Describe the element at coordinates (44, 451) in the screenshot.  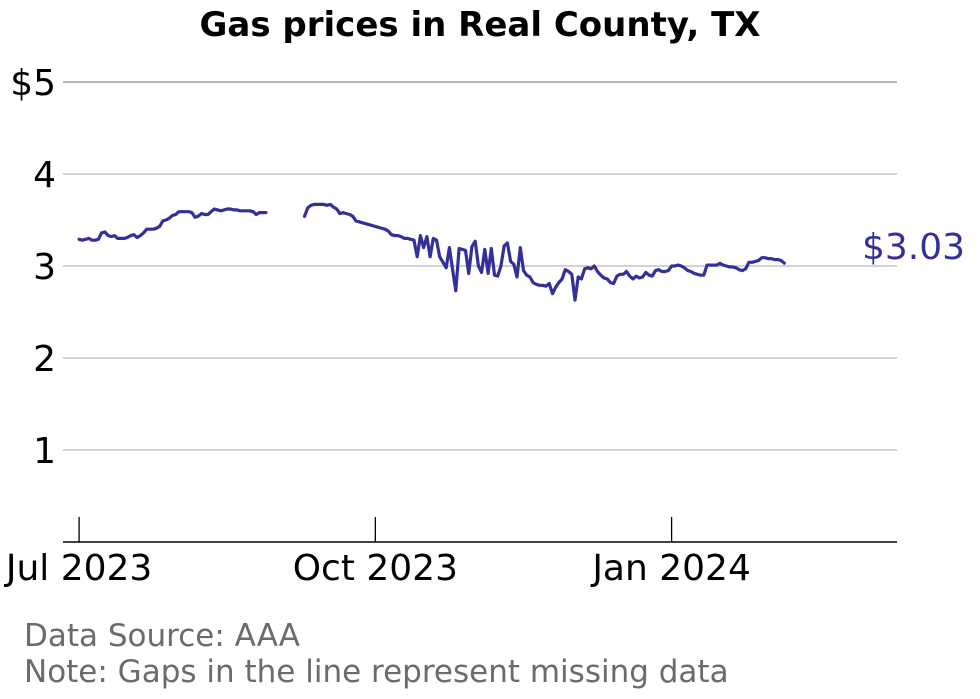
I see `y-tick-label: 1` at that location.